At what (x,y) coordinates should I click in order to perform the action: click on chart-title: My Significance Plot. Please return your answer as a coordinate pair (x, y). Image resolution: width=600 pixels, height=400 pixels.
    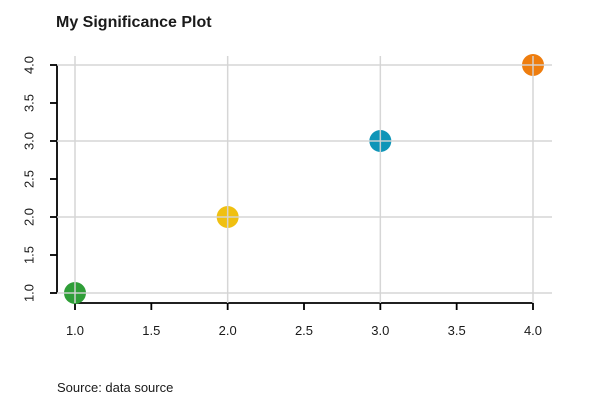
    Looking at the image, I should click on (134, 22).